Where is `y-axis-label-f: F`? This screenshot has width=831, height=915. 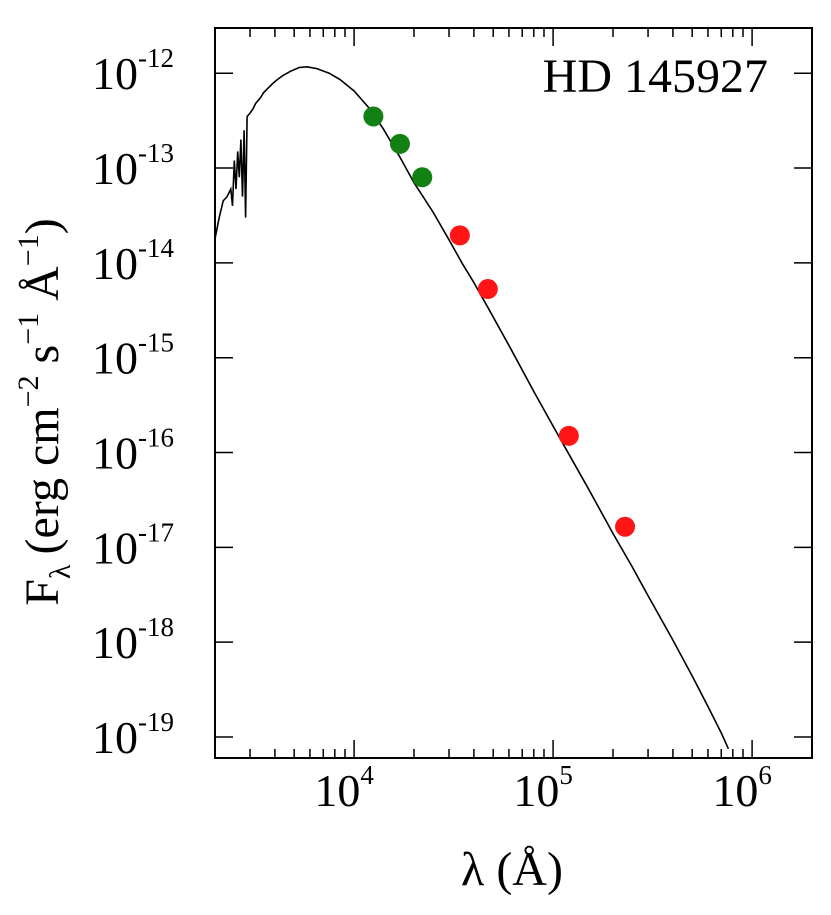 y-axis-label-f: F is located at coordinates (42, 592).